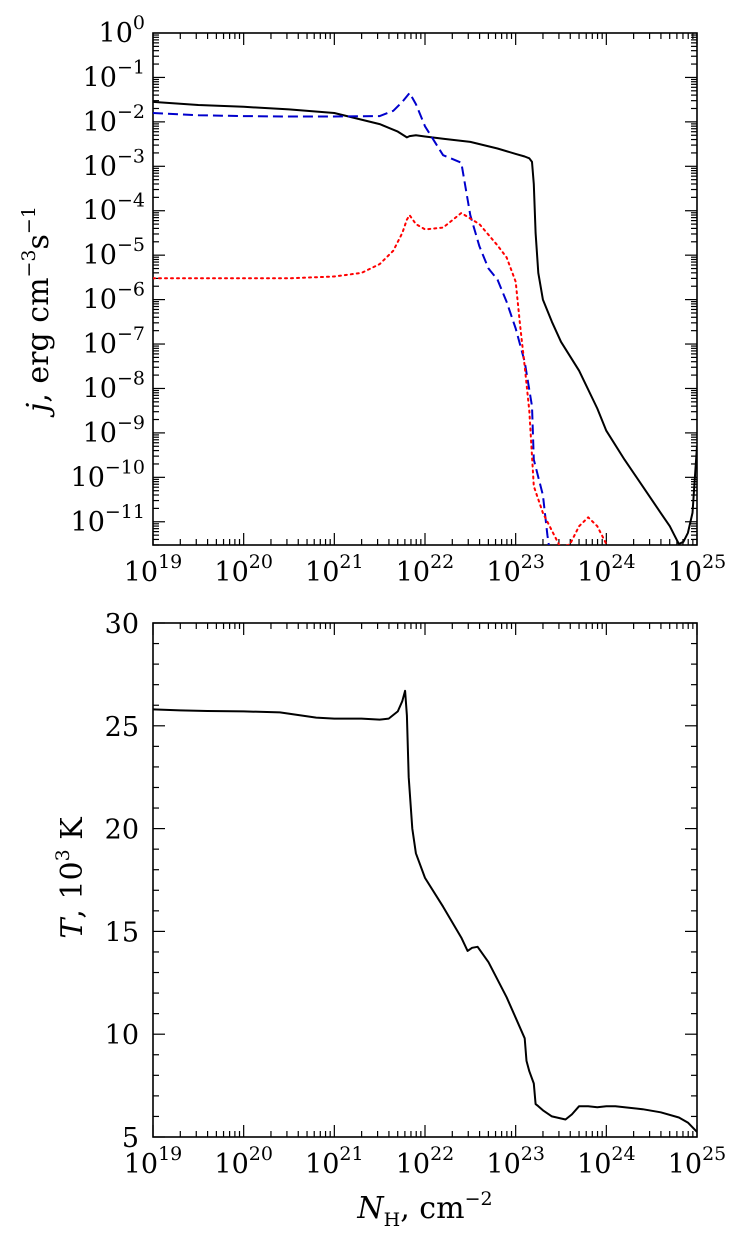 The width and height of the screenshot is (747, 1246). I want to click on y-tick-label: 10⁻², so click(114, 119).